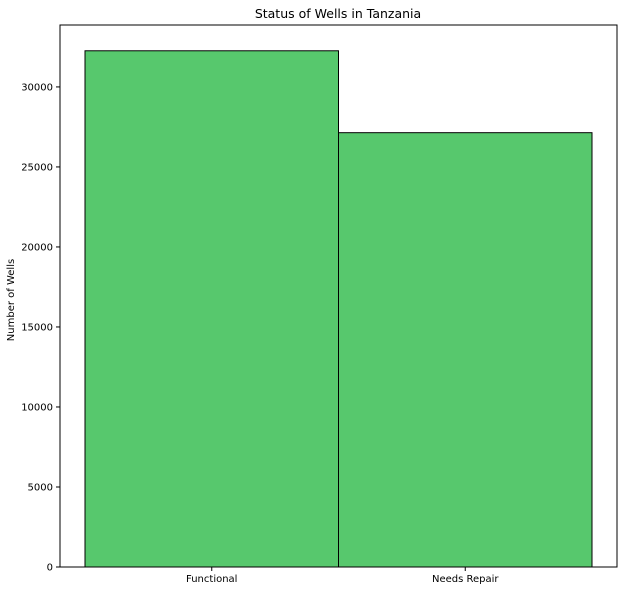  What do you see at coordinates (11, 300) in the screenshot?
I see `y-axis-label: Number of Wells` at bounding box center [11, 300].